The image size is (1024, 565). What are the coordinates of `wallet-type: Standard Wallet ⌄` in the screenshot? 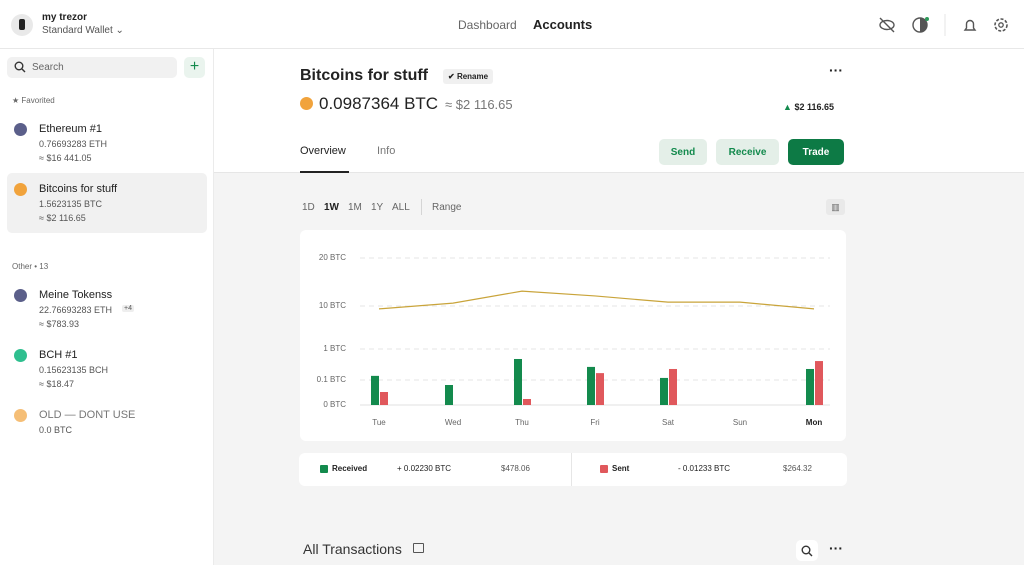 It's located at (83, 30).